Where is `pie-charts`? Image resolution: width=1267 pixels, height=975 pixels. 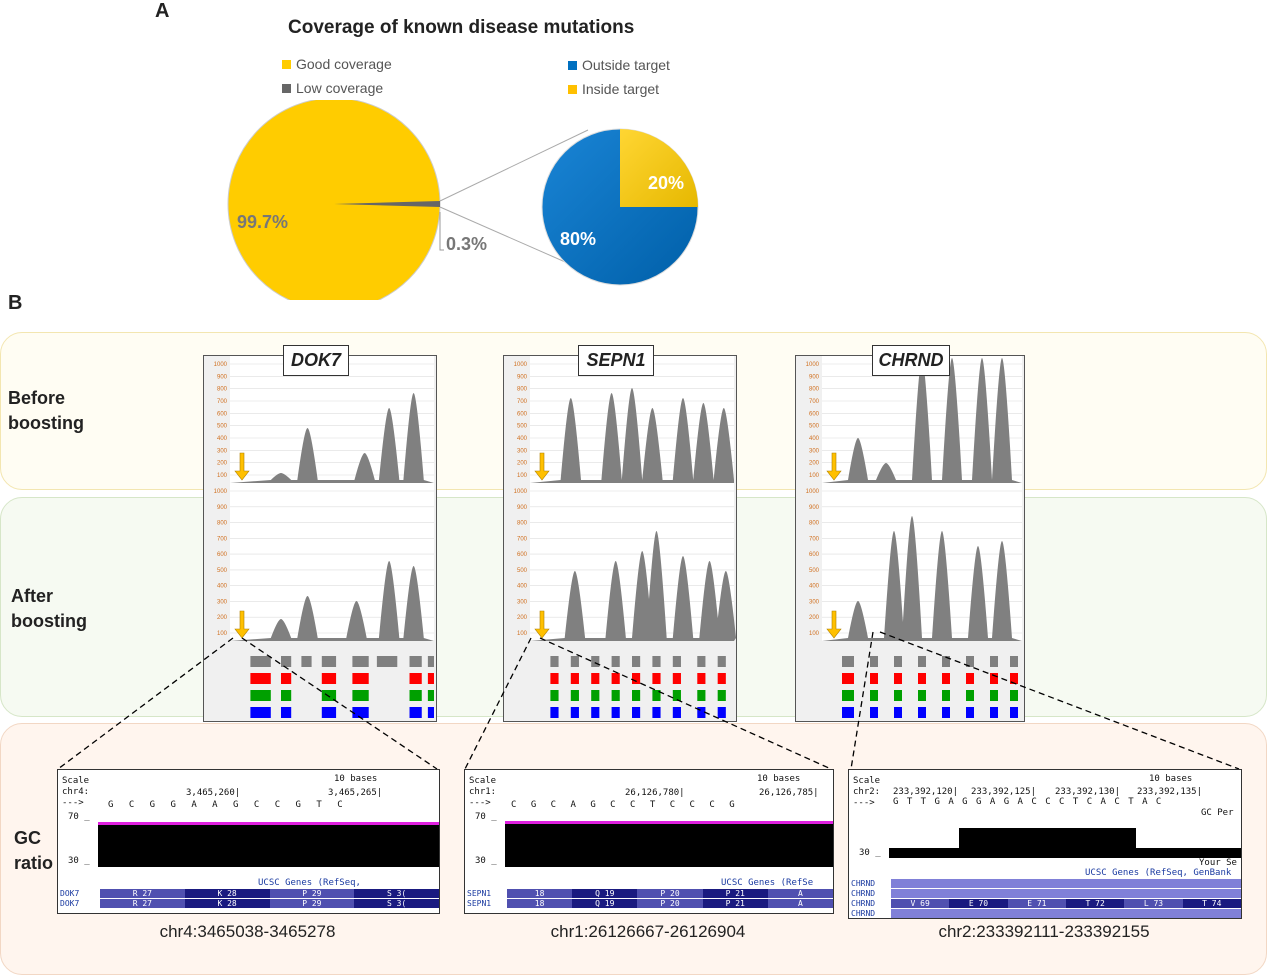 pie-charts is located at coordinates (463, 200).